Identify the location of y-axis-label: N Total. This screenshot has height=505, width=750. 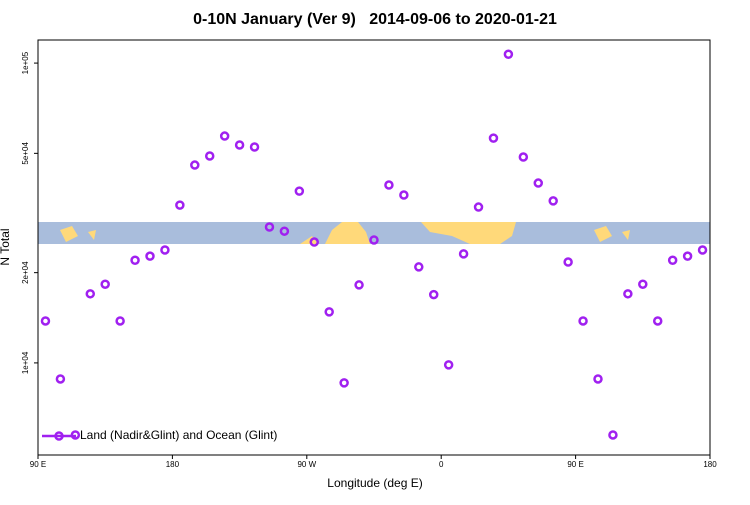
(6, 246).